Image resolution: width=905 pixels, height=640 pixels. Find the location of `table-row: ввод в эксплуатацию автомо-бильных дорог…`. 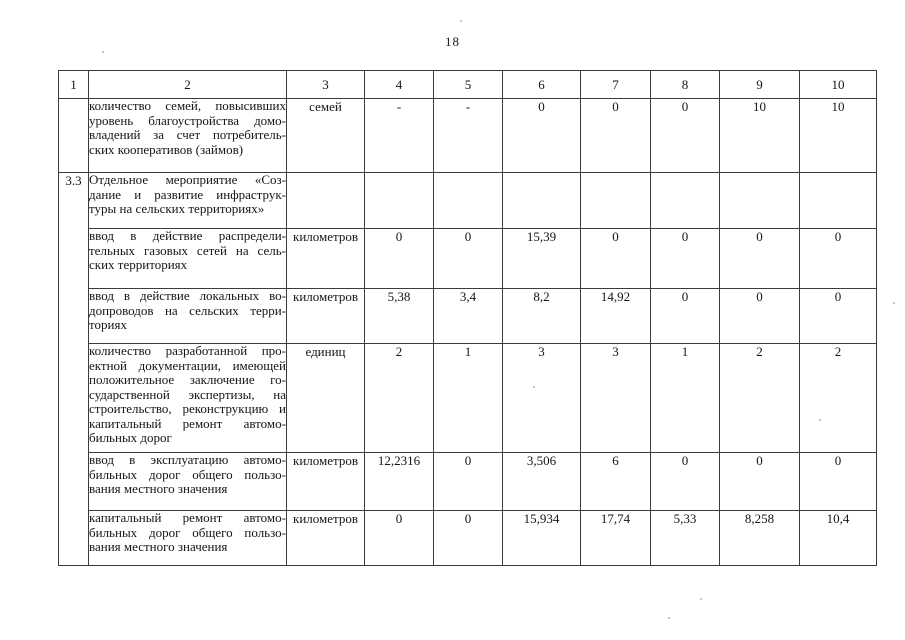

table-row: ввод в эксплуатацию автомо-бильных дорог… is located at coordinates (468, 481).